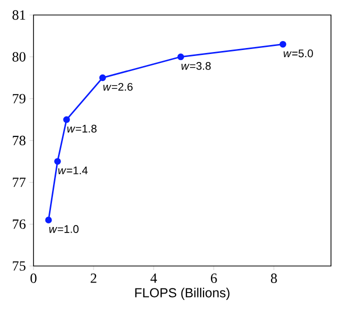 This screenshot has width=347, height=325. What do you see at coordinates (73, 170) in the screenshot?
I see `annotation: w=1.4` at bounding box center [73, 170].